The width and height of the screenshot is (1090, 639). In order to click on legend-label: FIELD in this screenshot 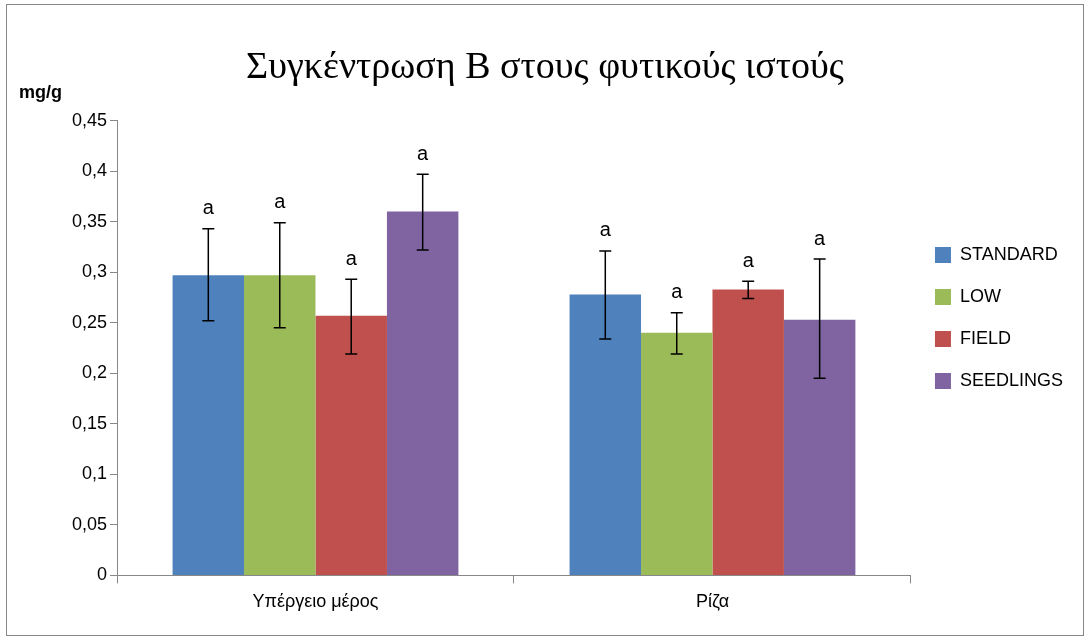, I will do `click(985, 337)`.